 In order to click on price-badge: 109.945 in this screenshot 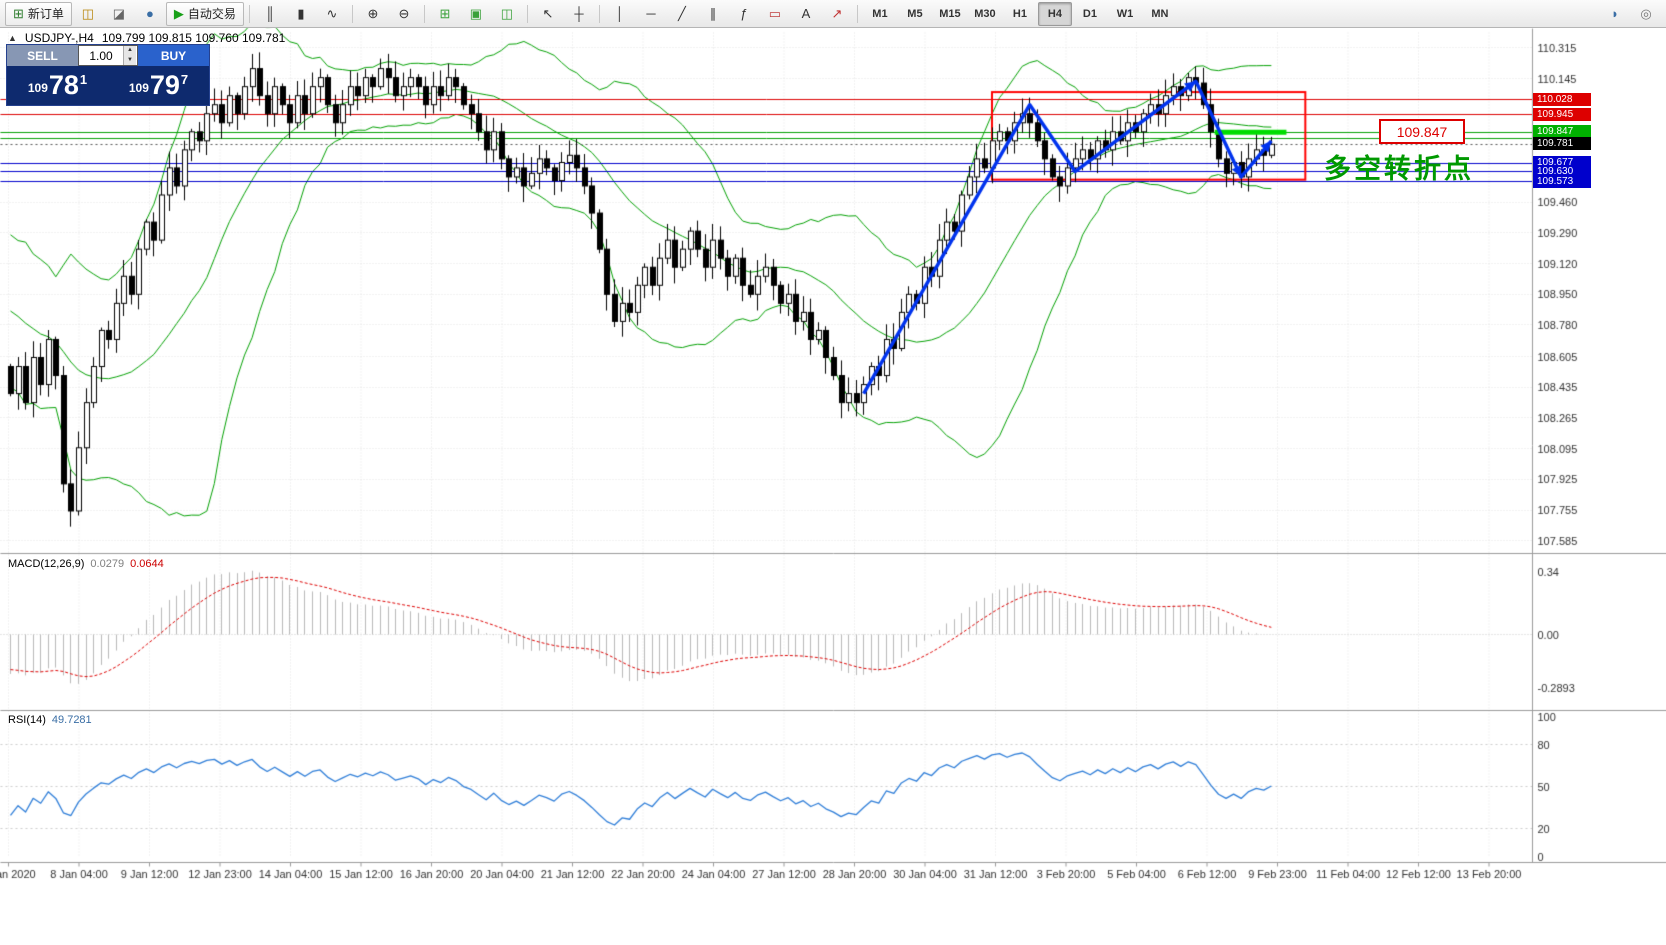, I will do `click(1562, 114)`.